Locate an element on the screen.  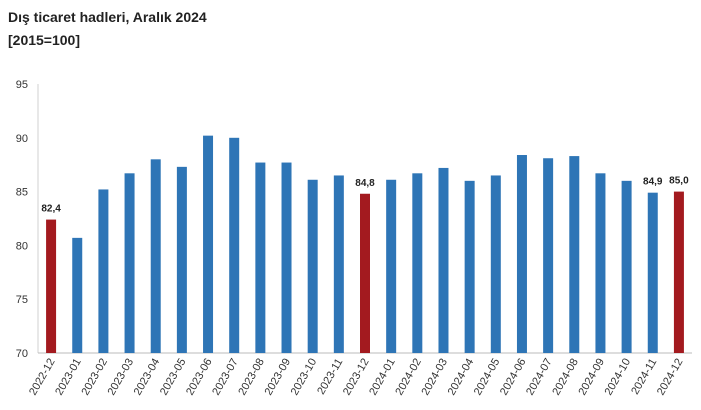
y-tick-label: 95 is located at coordinates (22, 85).